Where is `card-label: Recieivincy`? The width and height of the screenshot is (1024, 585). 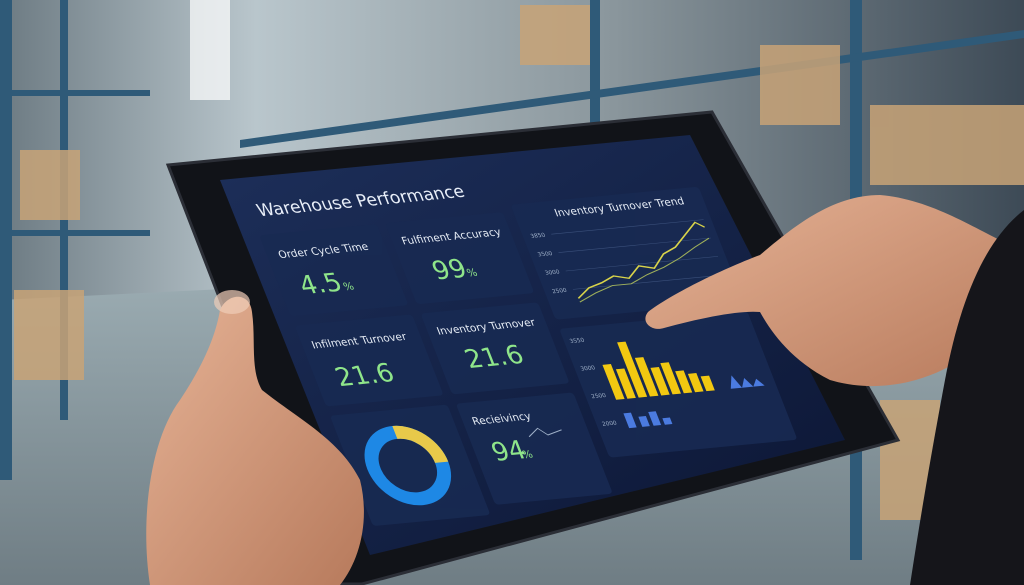
card-label: Recieivincy is located at coordinates (501, 419).